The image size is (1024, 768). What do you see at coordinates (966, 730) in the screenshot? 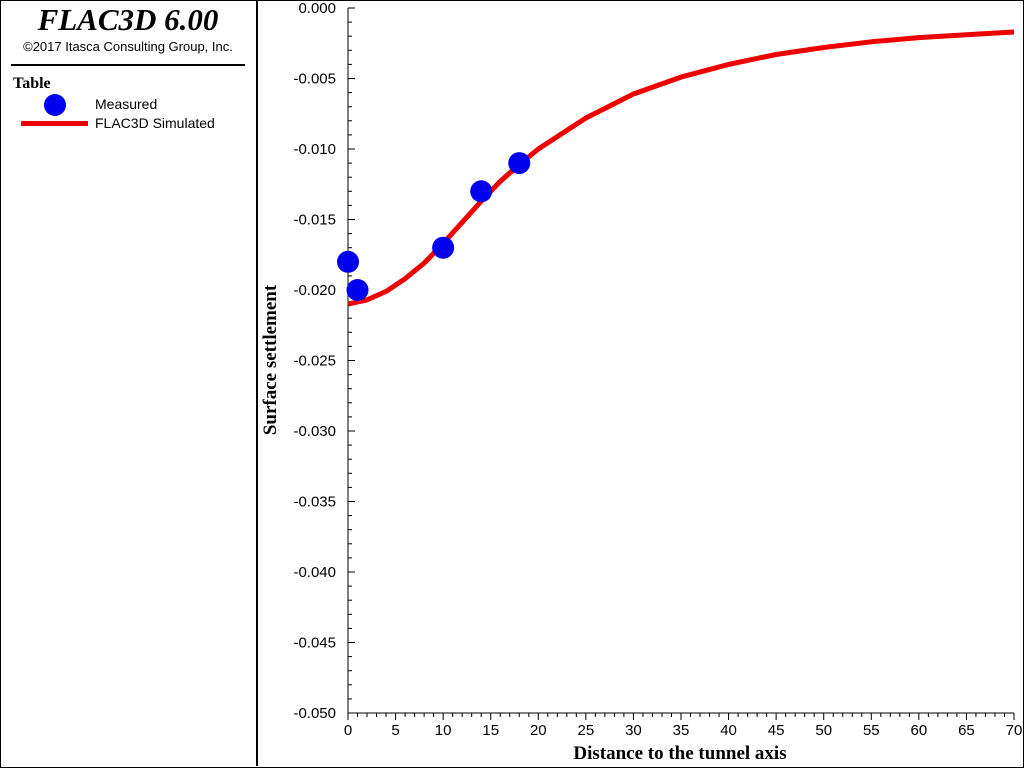
I see `x-tick-label: 65` at bounding box center [966, 730].